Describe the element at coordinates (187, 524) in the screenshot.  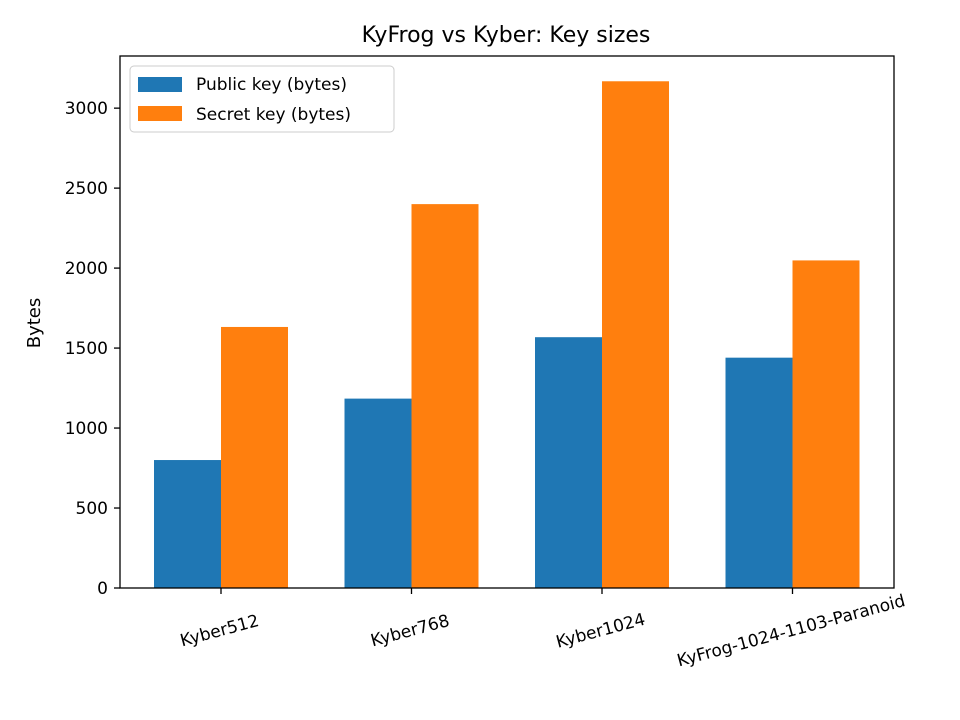
I see `bar-public-key-kyber512` at that location.